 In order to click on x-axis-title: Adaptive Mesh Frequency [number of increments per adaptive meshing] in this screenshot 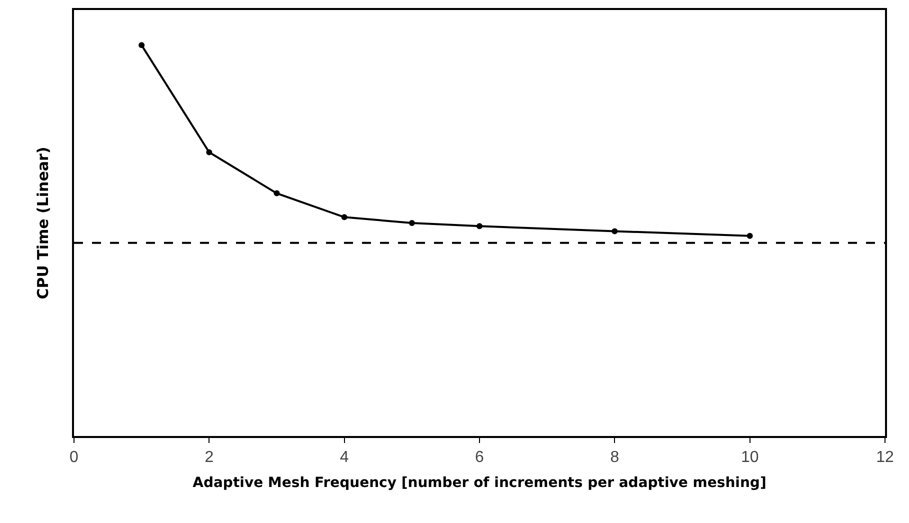, I will do `click(479, 482)`.